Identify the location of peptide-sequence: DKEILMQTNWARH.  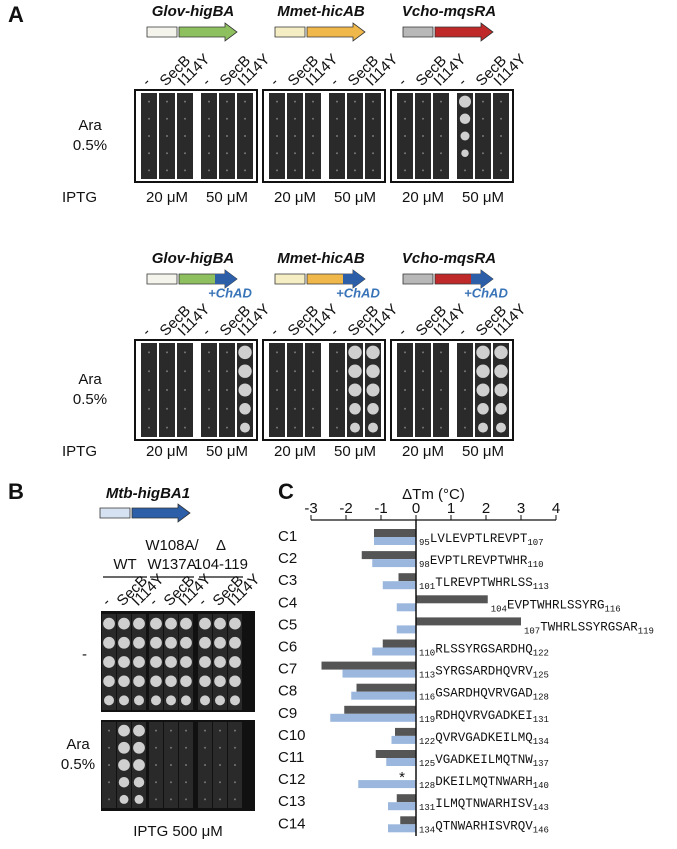
(484, 782).